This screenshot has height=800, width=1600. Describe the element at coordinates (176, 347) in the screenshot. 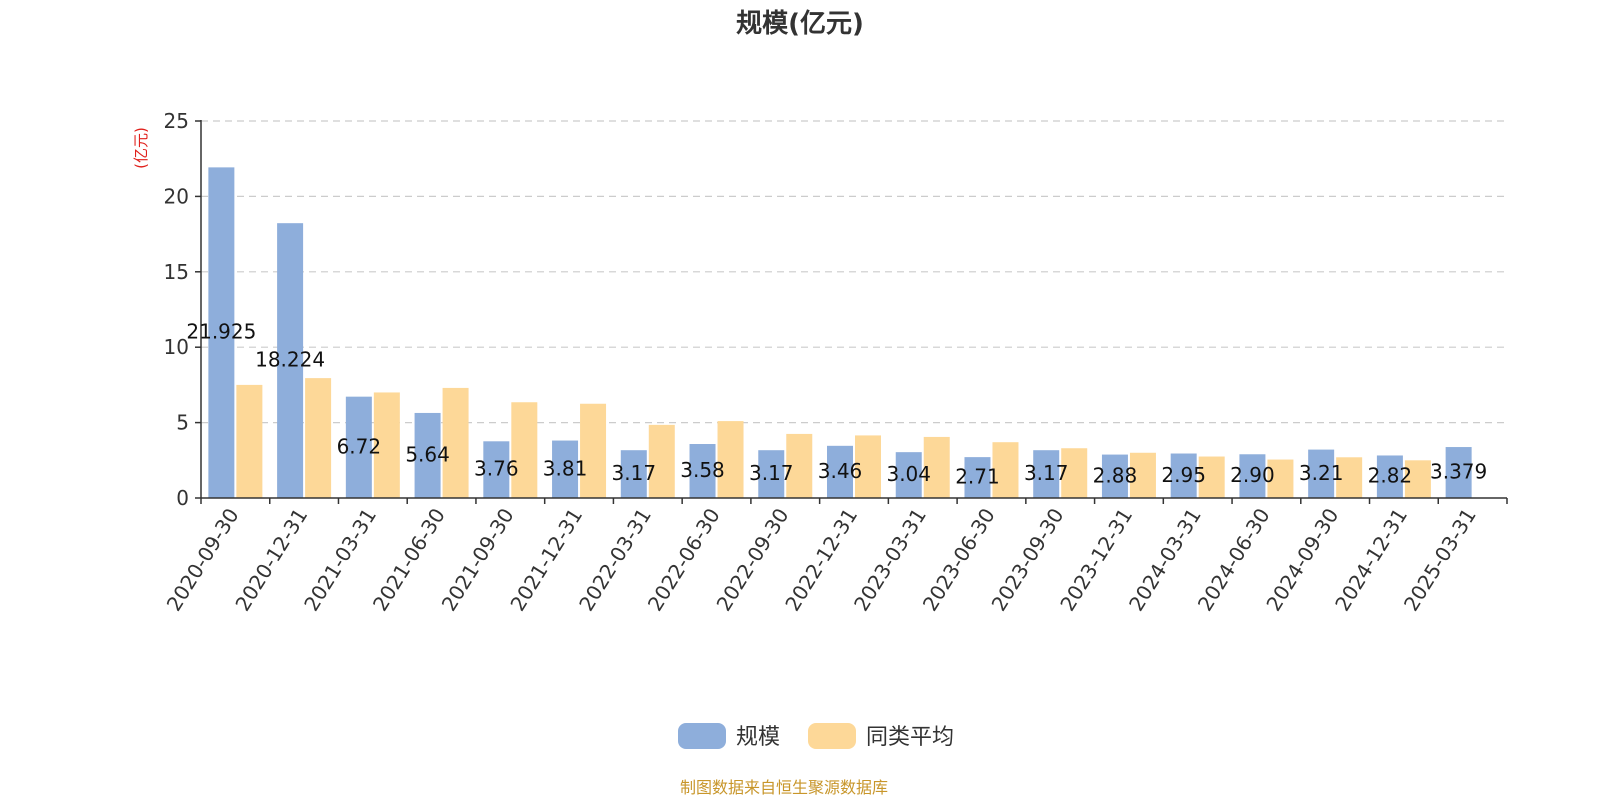

I see `y-tick-label: 10` at that location.